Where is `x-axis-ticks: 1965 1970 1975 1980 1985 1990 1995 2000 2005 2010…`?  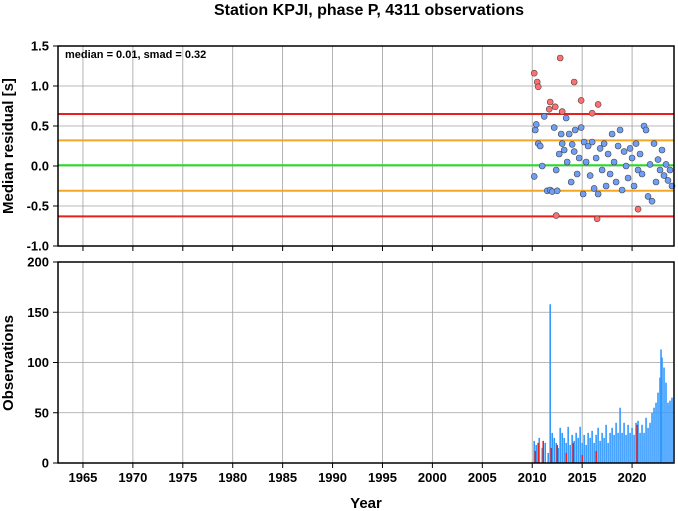
x-axis-ticks: 1965 1970 1975 1980 1985 1990 1995 2000 2005 2010… is located at coordinates (357, 477).